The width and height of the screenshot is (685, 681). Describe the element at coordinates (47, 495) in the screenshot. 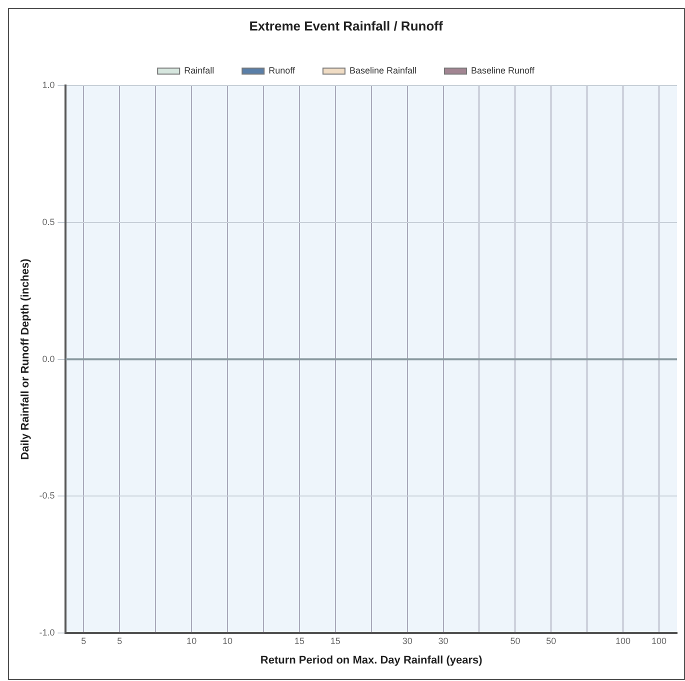

I see `y-tick-label: -0.5` at that location.